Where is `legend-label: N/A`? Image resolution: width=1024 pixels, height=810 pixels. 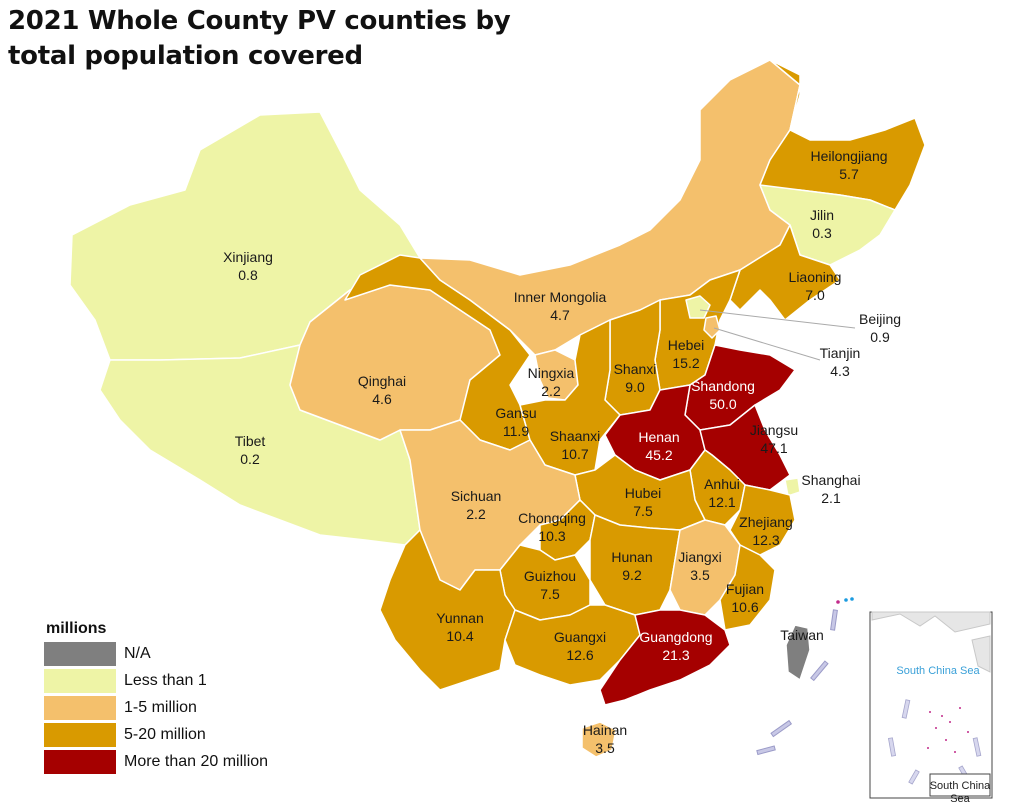 legend-label: N/A is located at coordinates (137, 653).